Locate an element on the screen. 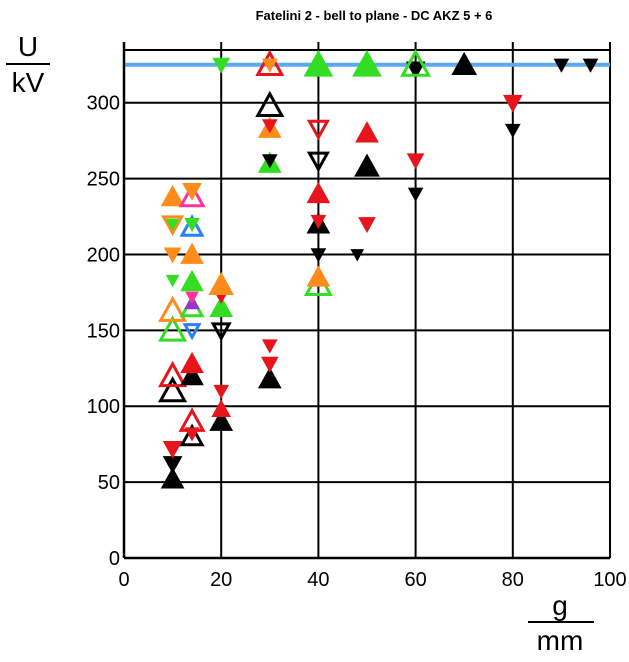 This screenshot has width=629, height=662. x-axis-label-denominator: mm is located at coordinates (560, 640).